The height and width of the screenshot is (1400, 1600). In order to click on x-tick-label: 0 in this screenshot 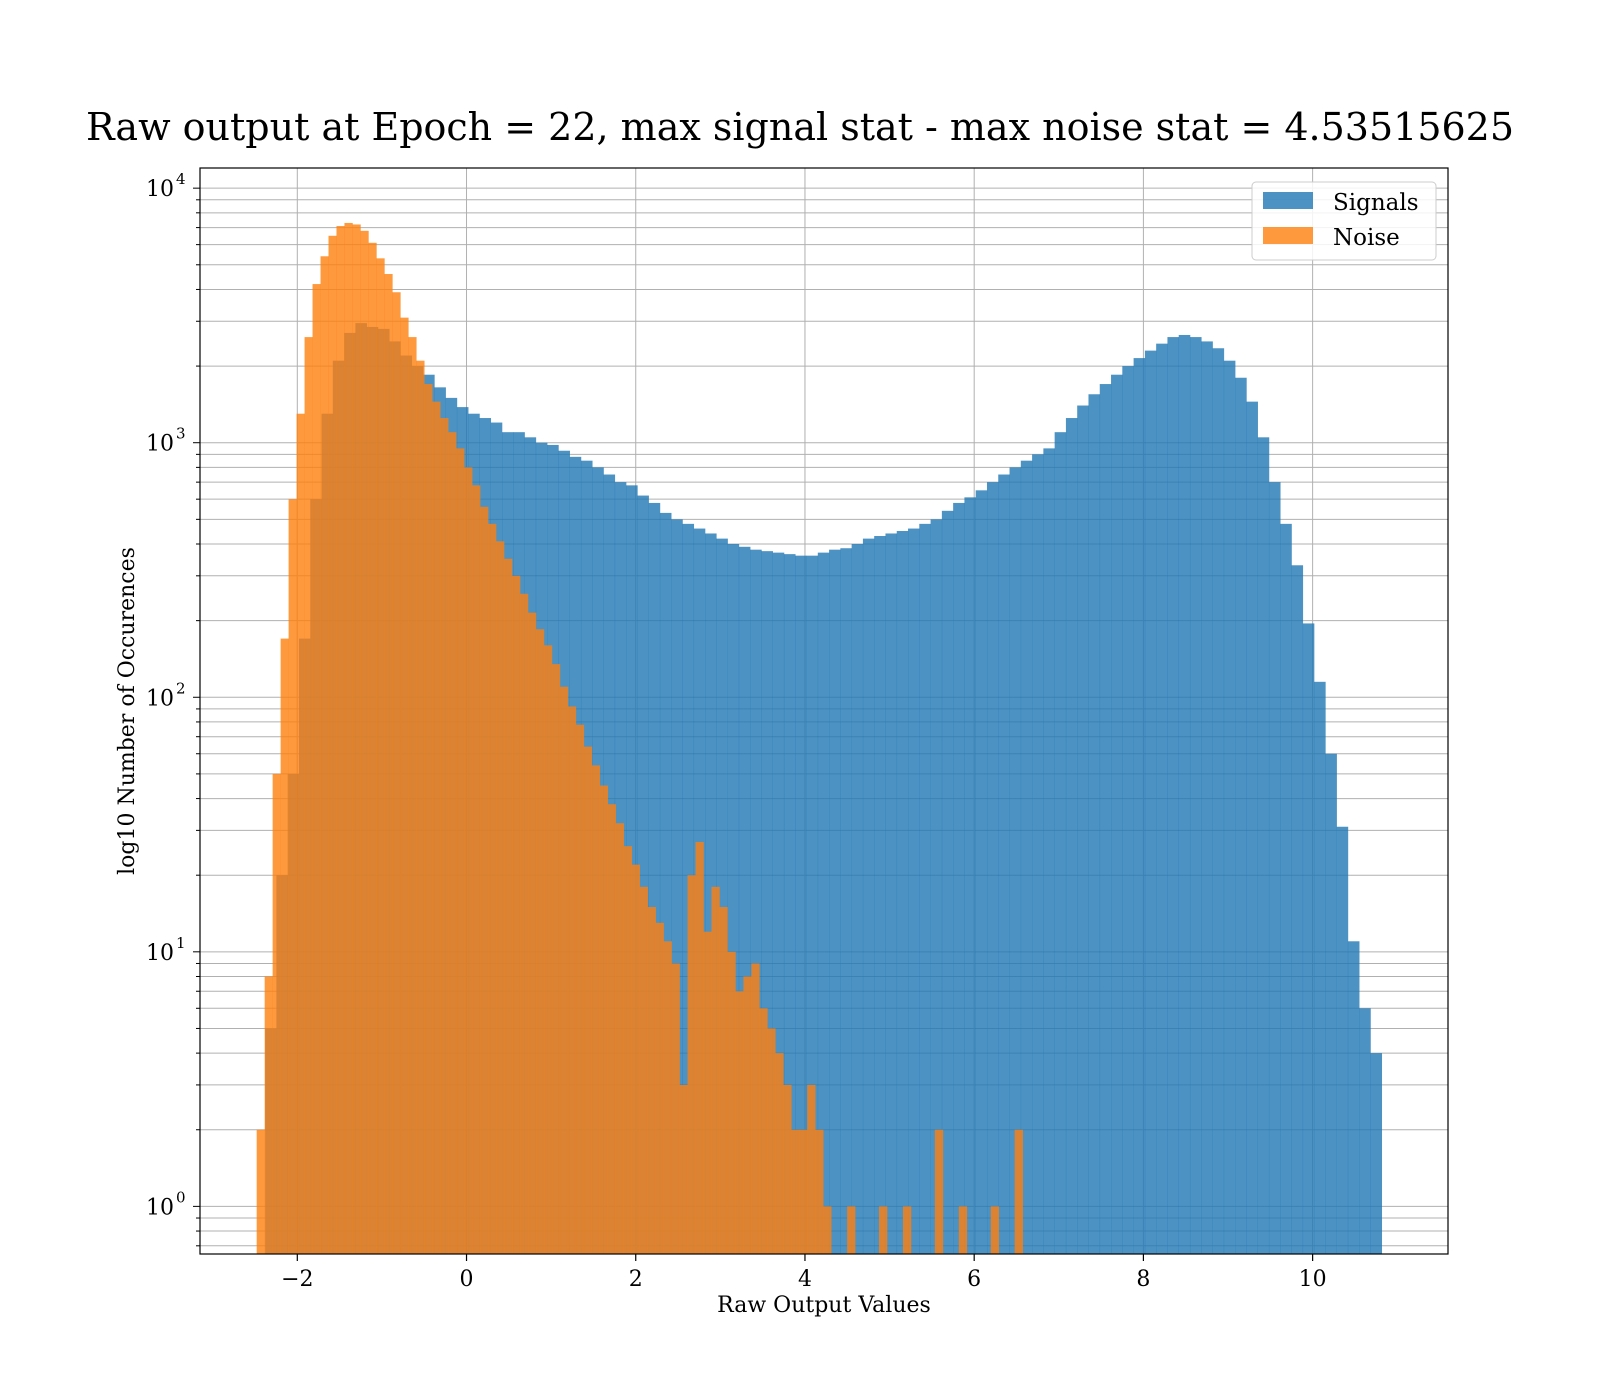, I will do `click(467, 1279)`.